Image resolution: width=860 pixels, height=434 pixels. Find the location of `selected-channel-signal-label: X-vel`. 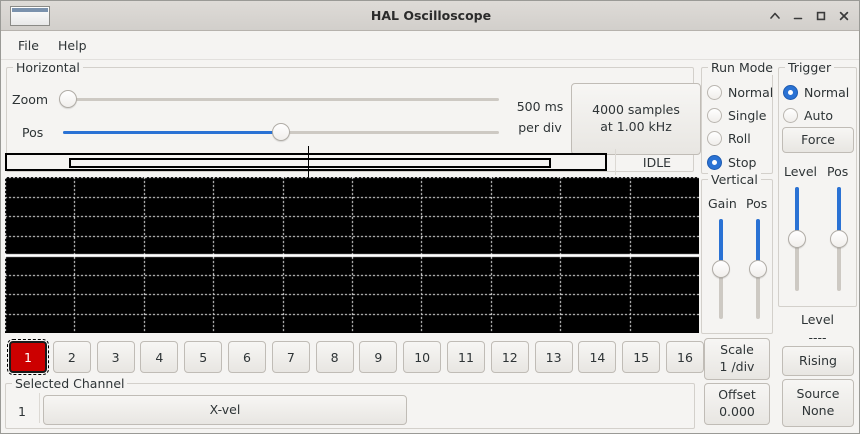

selected-channel-signal-label: X-vel is located at coordinates (225, 409).